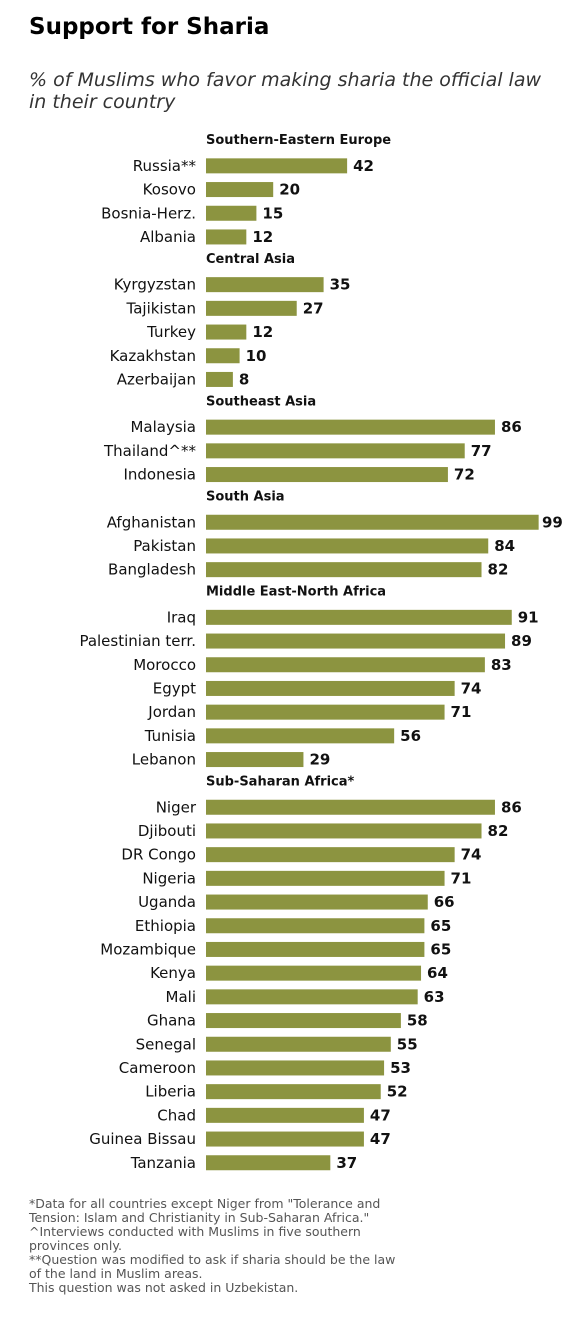 The height and width of the screenshot is (1338, 572). I want to click on value-label: 64, so click(437, 973).